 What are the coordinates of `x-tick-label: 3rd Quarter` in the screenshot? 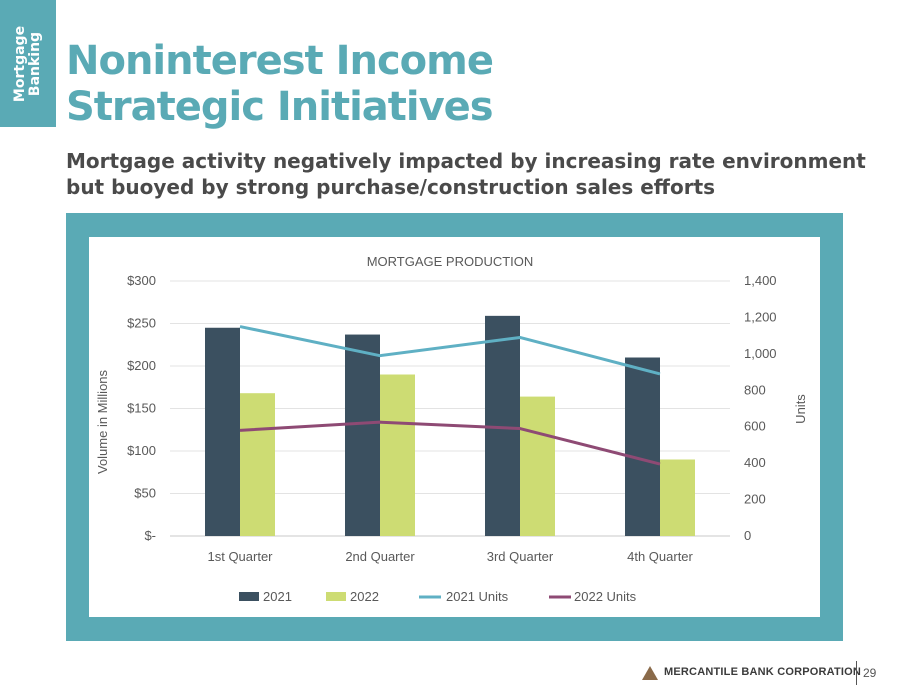 It's located at (520, 556).